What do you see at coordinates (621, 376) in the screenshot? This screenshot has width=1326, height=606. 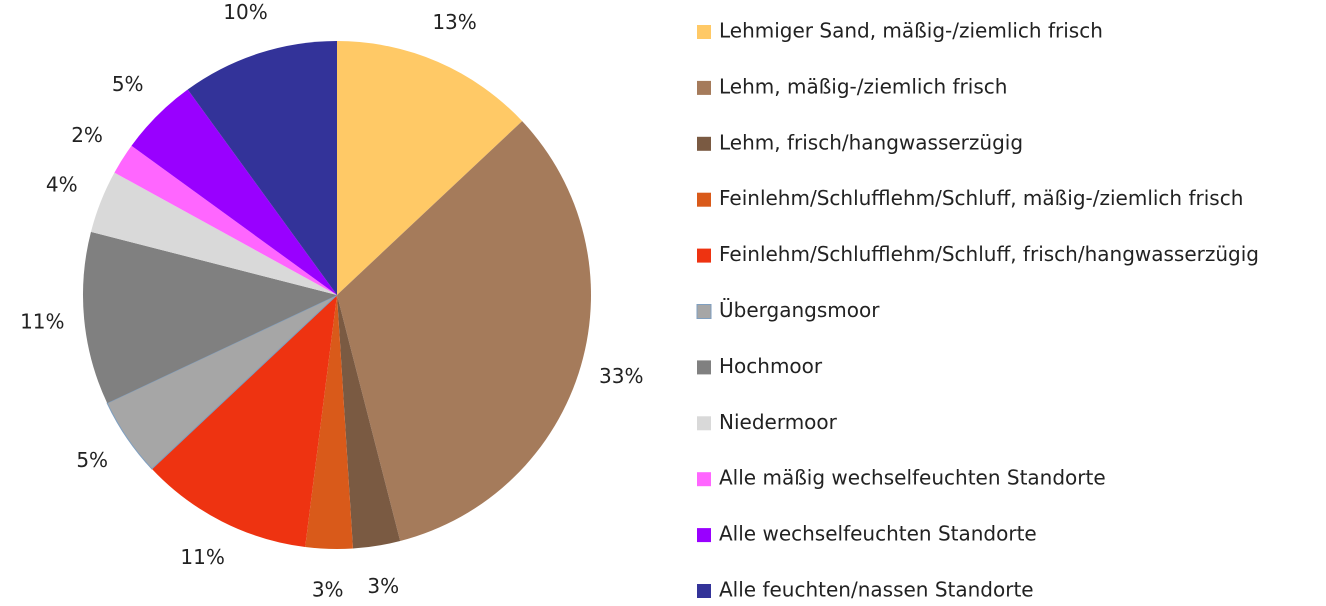 I see `data-label: 33%` at bounding box center [621, 376].